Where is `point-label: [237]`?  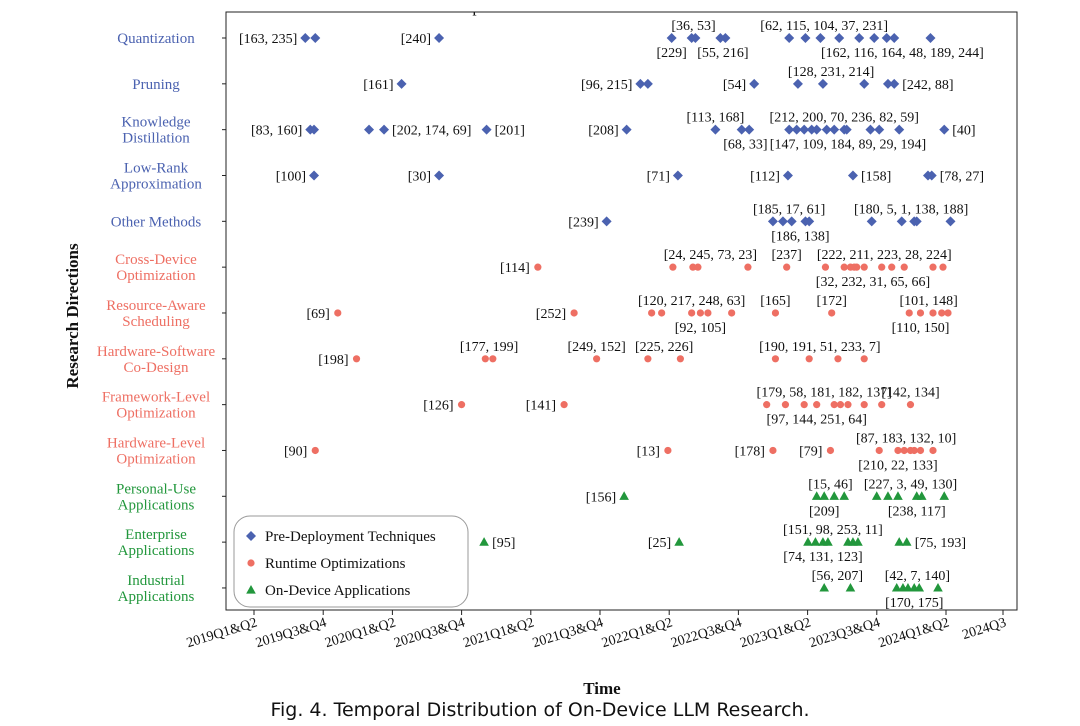
point-label: [237] is located at coordinates (787, 255).